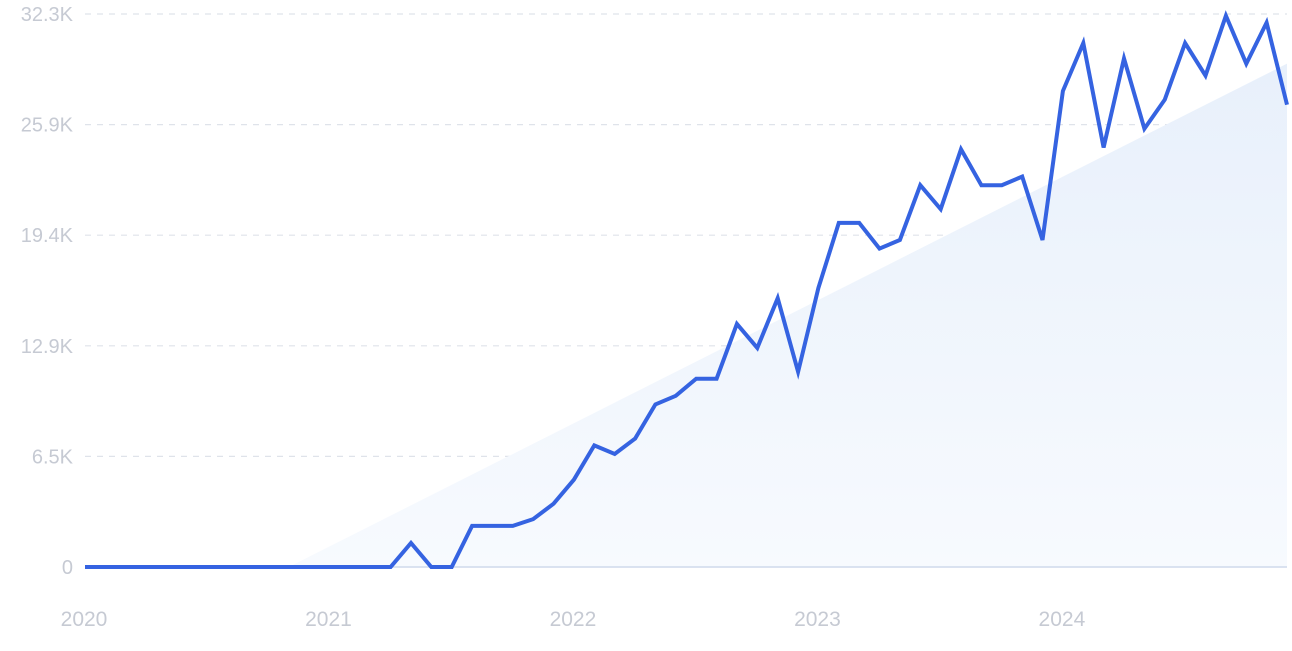 This screenshot has width=1292, height=651. What do you see at coordinates (47, 15) in the screenshot?
I see `y-tick-label: 32.3K` at bounding box center [47, 15].